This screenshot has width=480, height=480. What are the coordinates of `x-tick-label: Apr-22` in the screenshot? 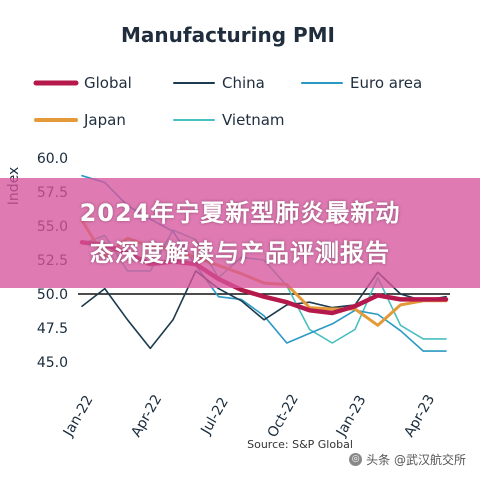 It's located at (146, 416).